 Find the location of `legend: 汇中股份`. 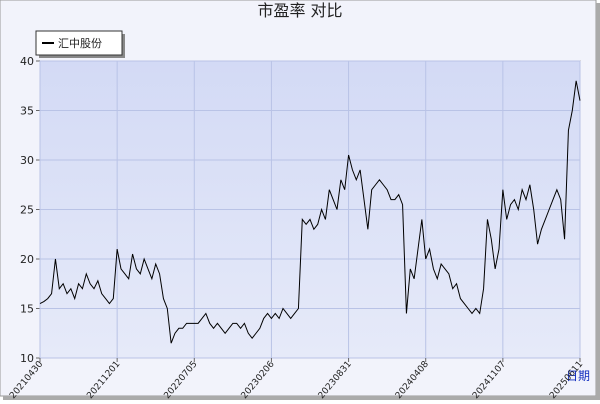

legend: 汇中股份 is located at coordinates (80, 44).